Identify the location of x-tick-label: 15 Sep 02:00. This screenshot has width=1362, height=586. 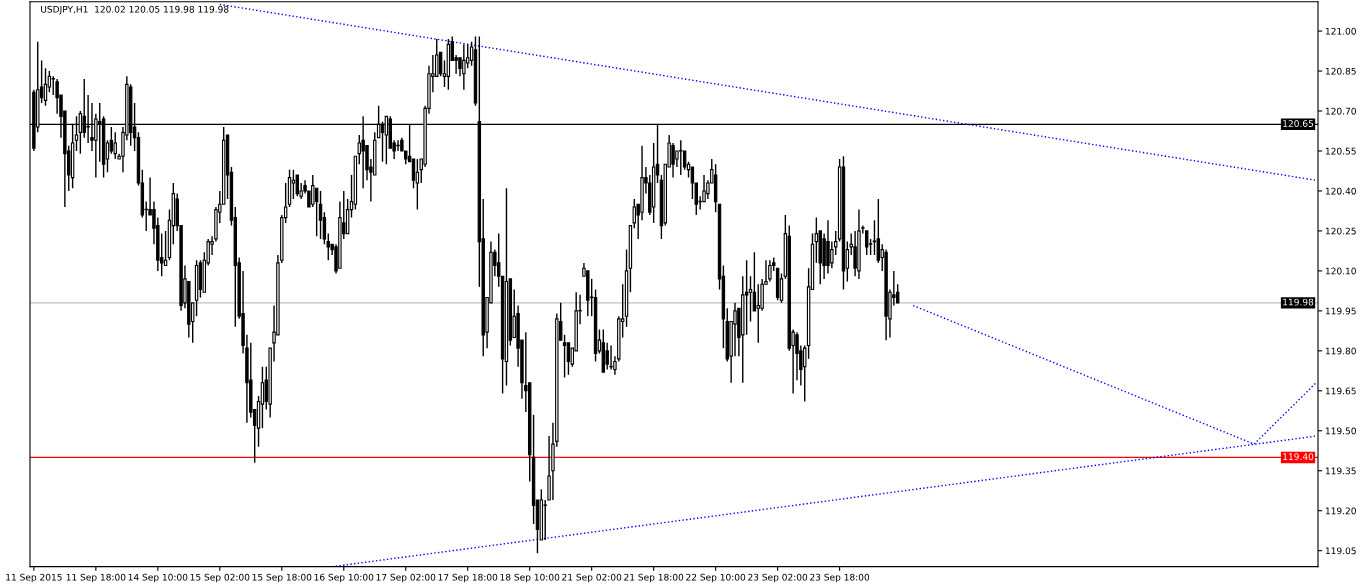
(220, 578).